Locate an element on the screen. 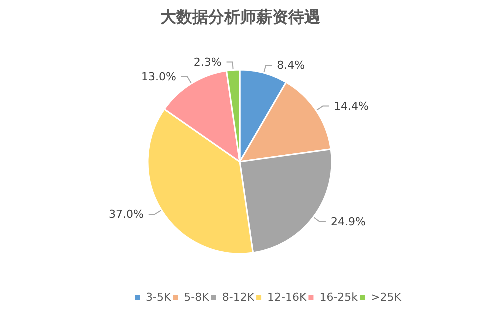 This screenshot has width=481, height=322. data-label: 13.0% is located at coordinates (159, 77).